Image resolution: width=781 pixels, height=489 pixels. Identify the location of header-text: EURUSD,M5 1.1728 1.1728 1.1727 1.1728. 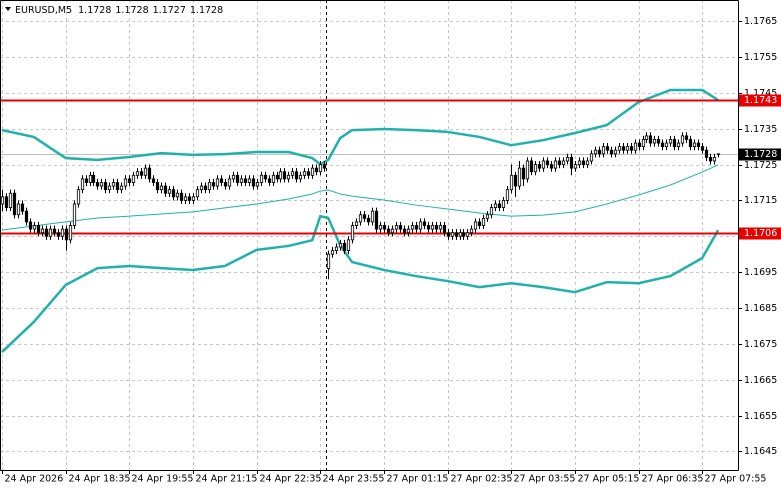
(119, 10).